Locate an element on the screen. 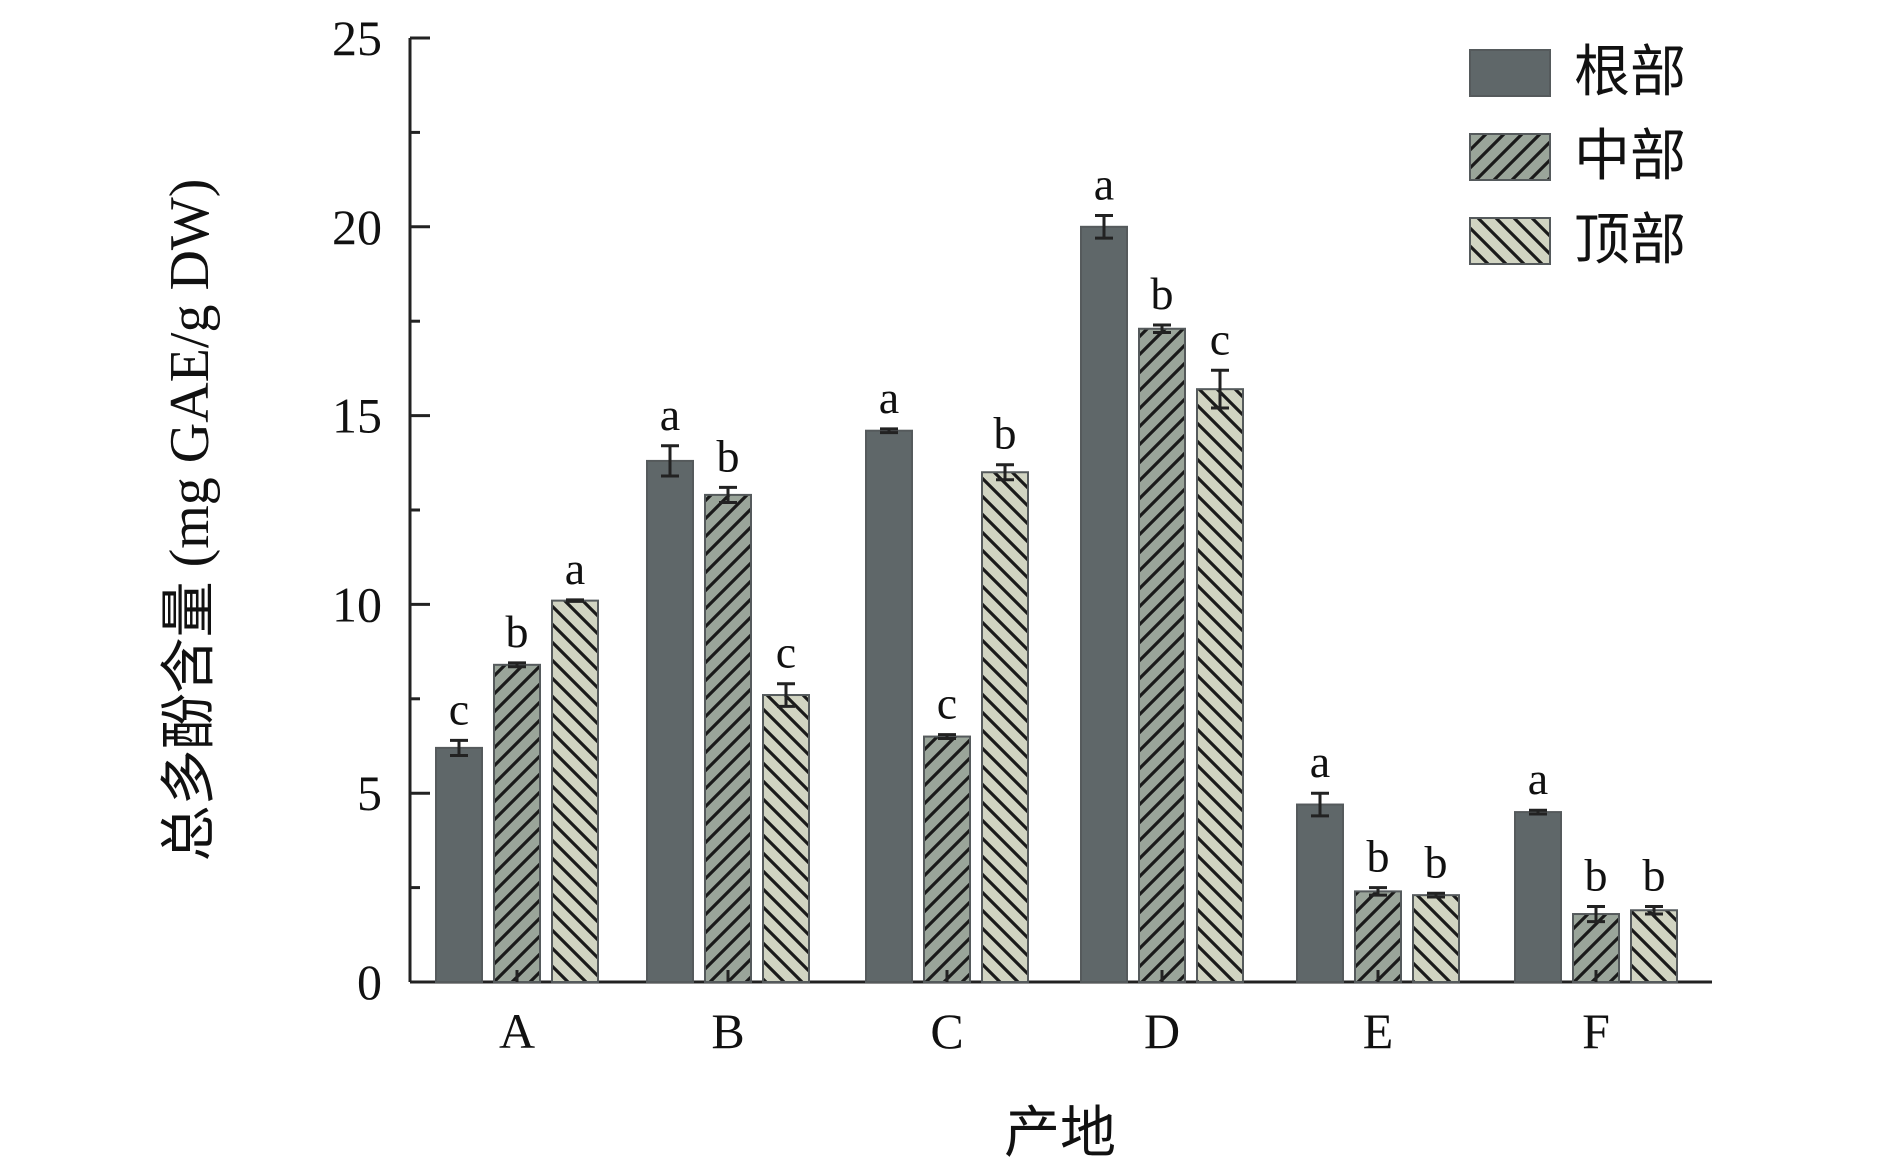 The image size is (1890, 1169). bar-group-B: ab c is located at coordinates (728, 686).